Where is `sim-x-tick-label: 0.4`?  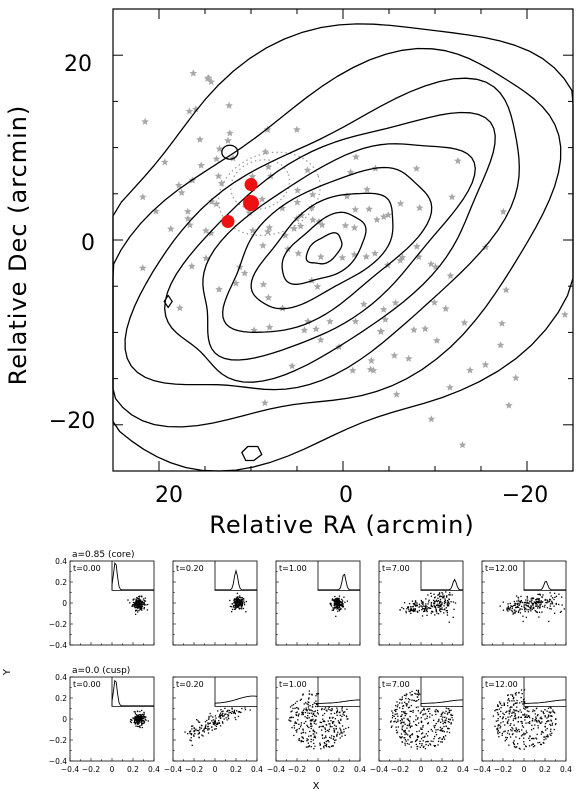
sim-x-tick-label: 0.4 is located at coordinates (257, 769).